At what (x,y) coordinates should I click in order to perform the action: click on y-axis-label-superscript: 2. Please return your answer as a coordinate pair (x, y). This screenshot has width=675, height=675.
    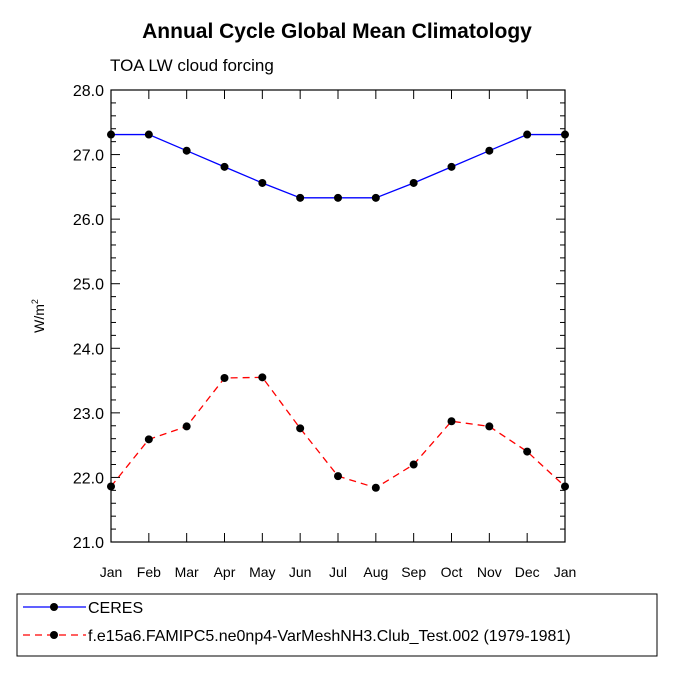
    Looking at the image, I should click on (35, 301).